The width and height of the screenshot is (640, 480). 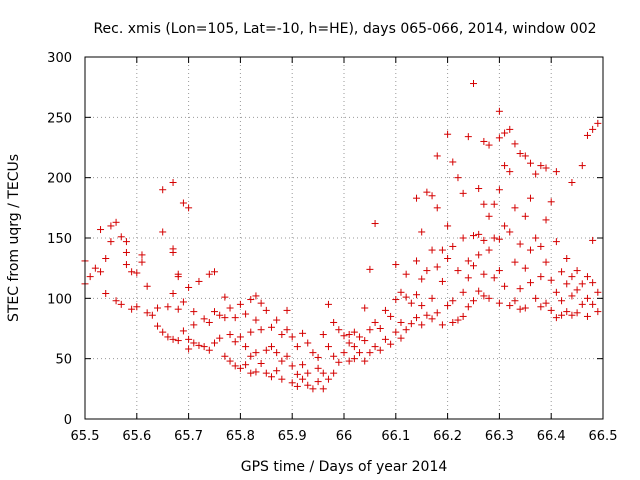 What do you see at coordinates (59, 179) in the screenshot?
I see `y-tick-label: 200` at bounding box center [59, 179].